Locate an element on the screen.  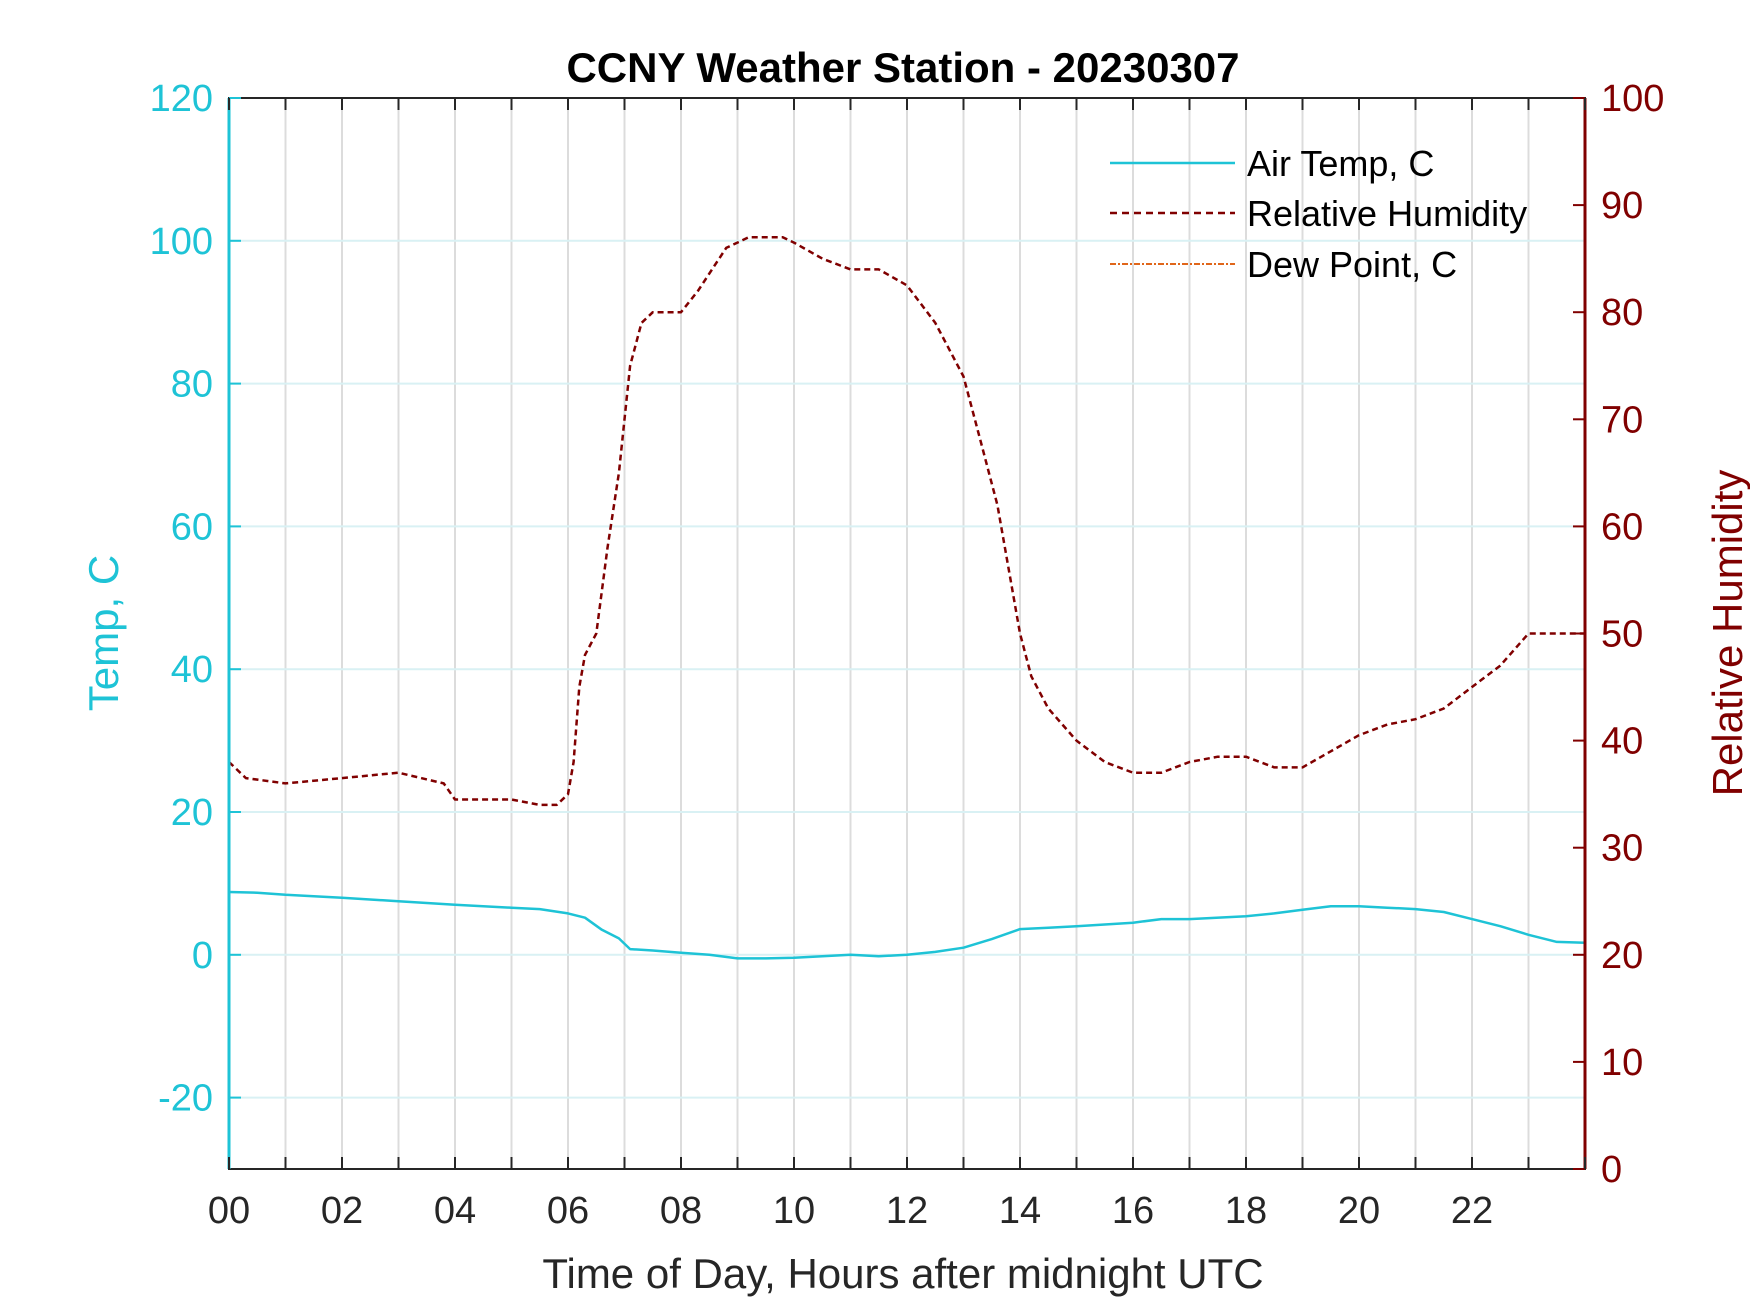
y-left-tick-label: 80 is located at coordinates (192, 385).